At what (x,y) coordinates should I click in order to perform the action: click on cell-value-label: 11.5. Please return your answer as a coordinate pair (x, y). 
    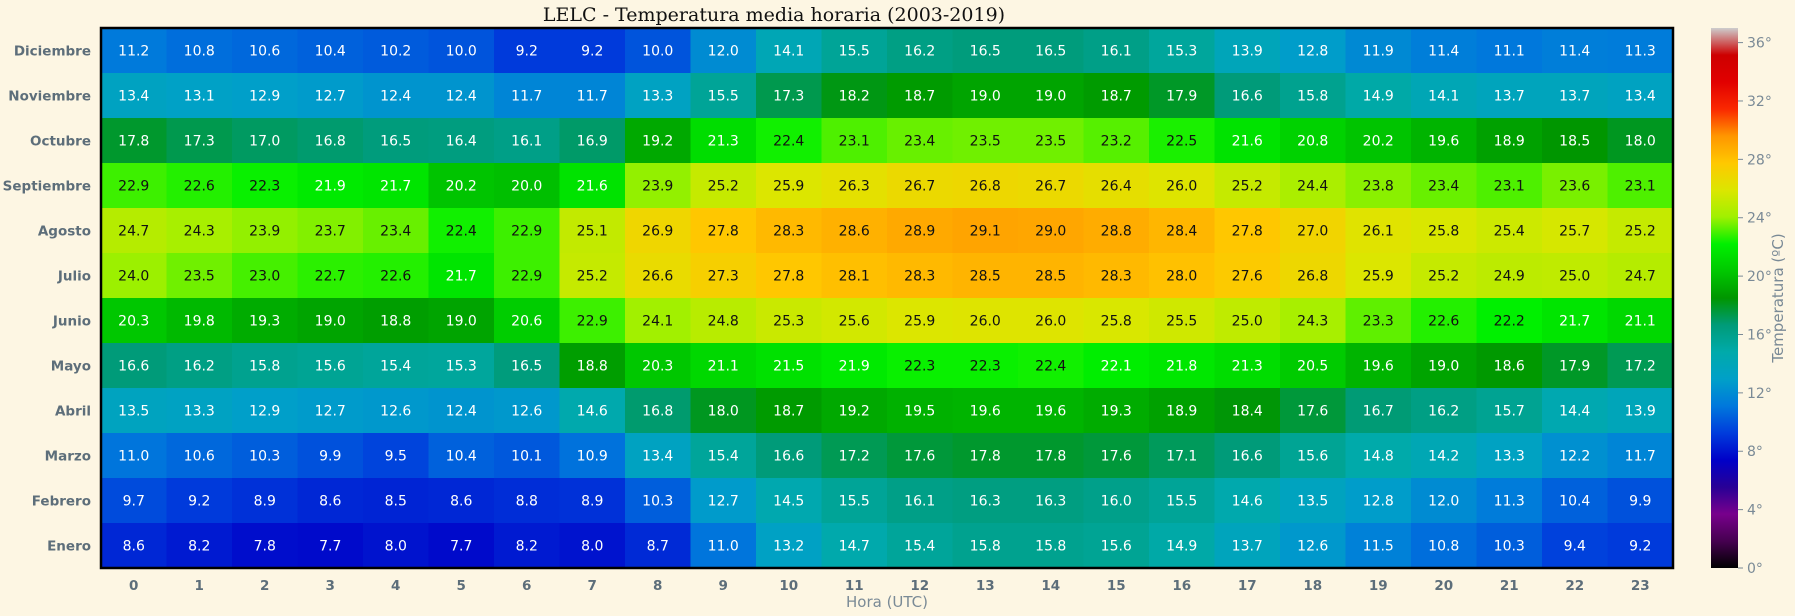
    Looking at the image, I should click on (1378, 547).